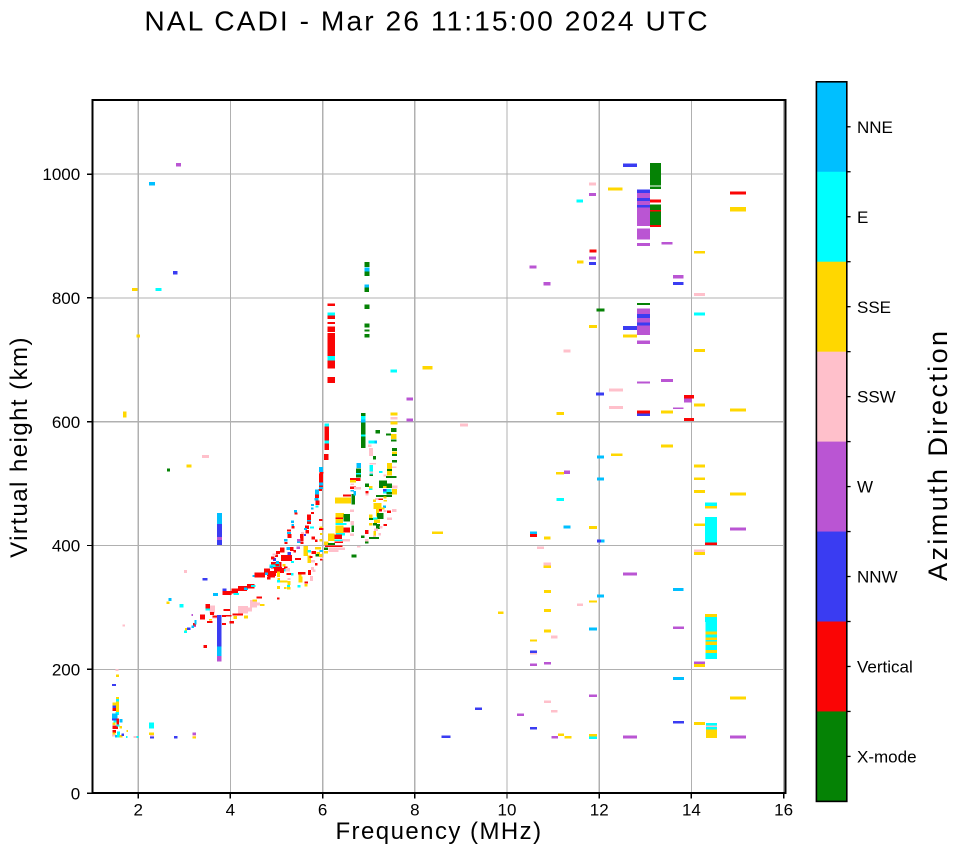  I want to click on svg-text: SSE, so click(874, 307).